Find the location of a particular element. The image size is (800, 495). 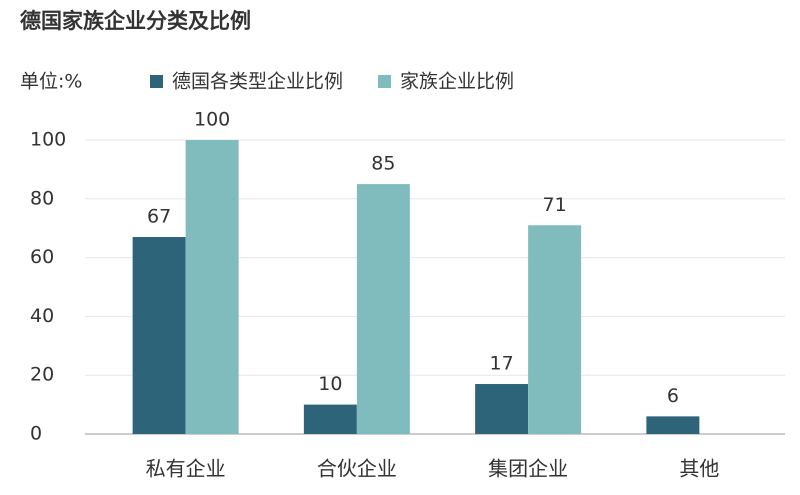

data-label: 6 is located at coordinates (673, 396).